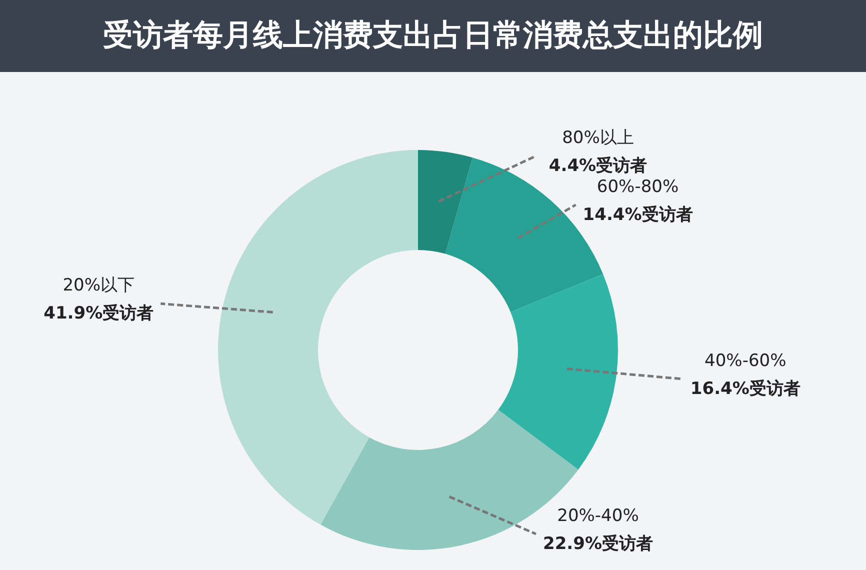  What do you see at coordinates (598, 166) in the screenshot?
I see `data-label: 4.4%受访者` at bounding box center [598, 166].